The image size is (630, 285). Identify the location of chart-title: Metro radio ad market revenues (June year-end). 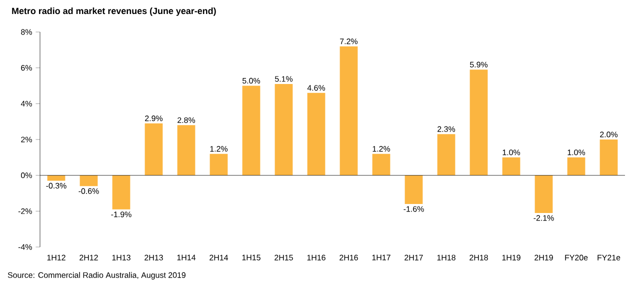
(114, 12).